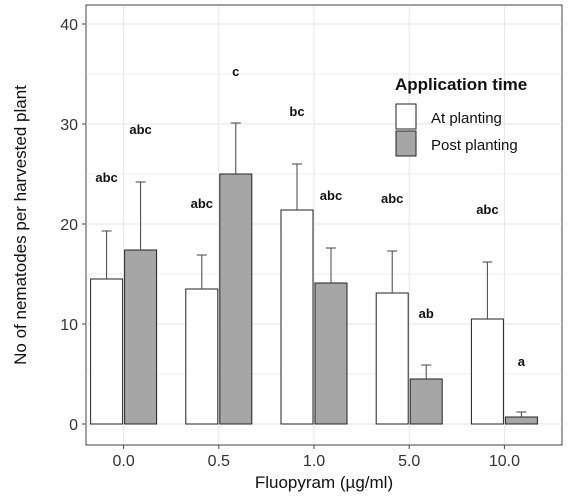 The image size is (572, 496). I want to click on significance-label-post-planting: a, so click(522, 361).